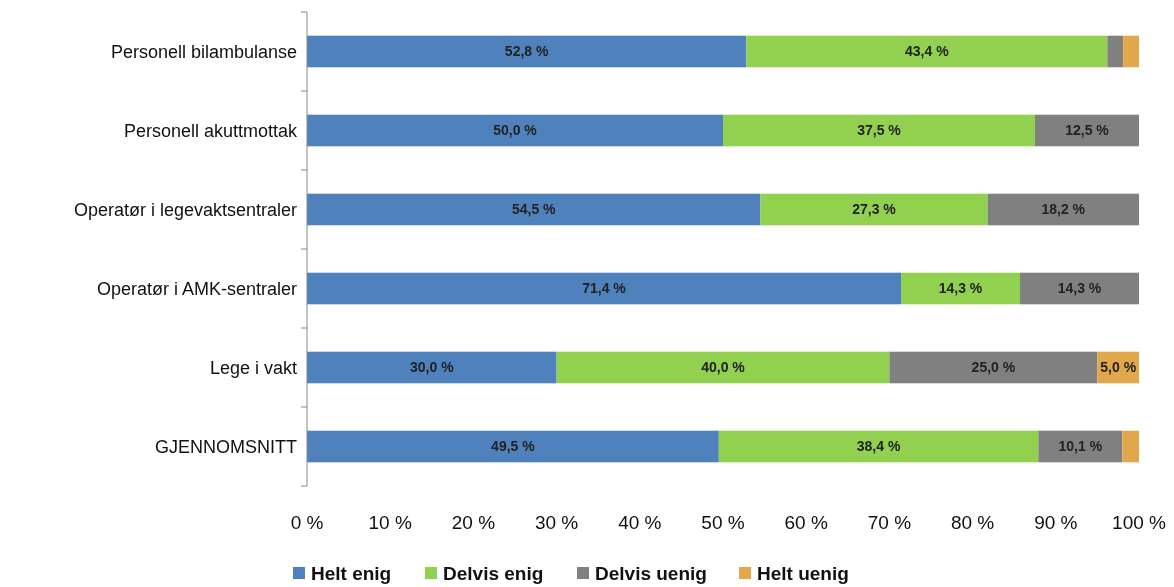  I want to click on data-label: 37,5 %, so click(879, 130).